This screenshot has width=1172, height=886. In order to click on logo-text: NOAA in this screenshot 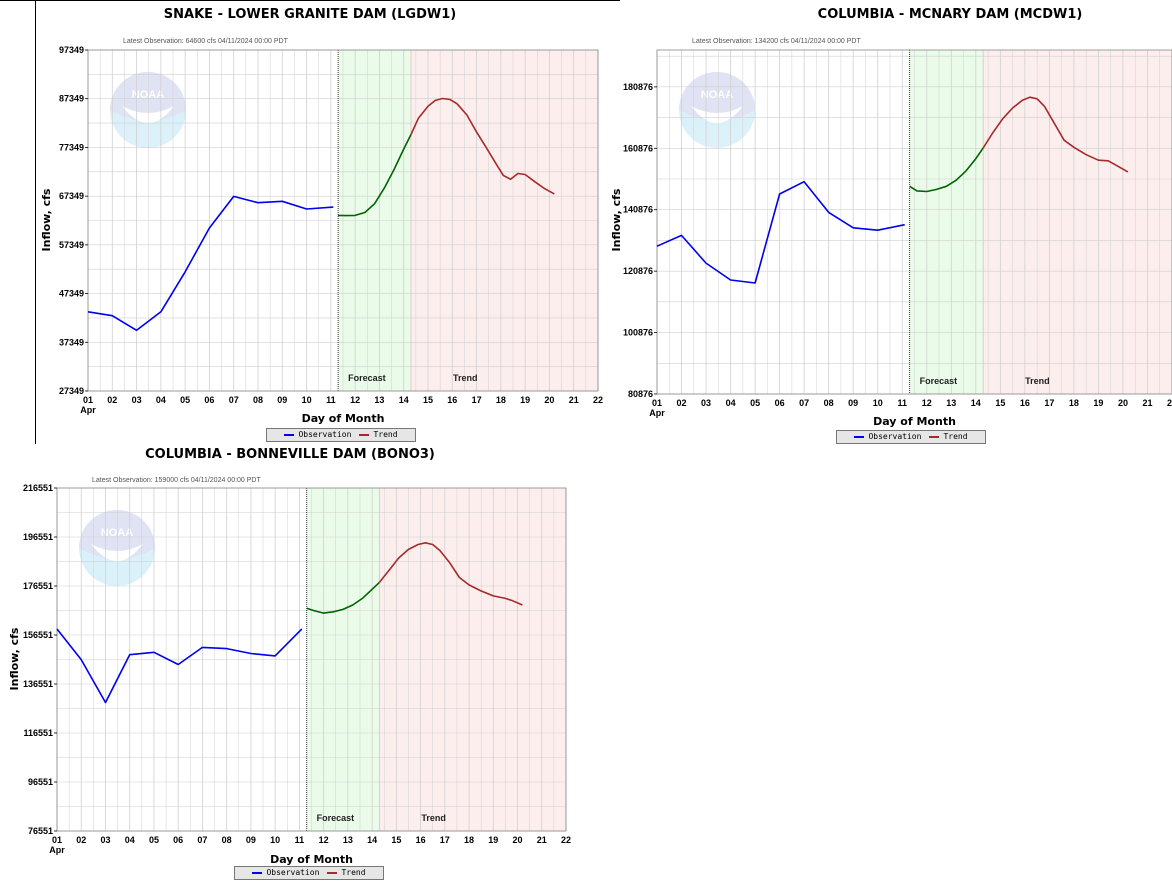, I will do `click(148, 95)`.